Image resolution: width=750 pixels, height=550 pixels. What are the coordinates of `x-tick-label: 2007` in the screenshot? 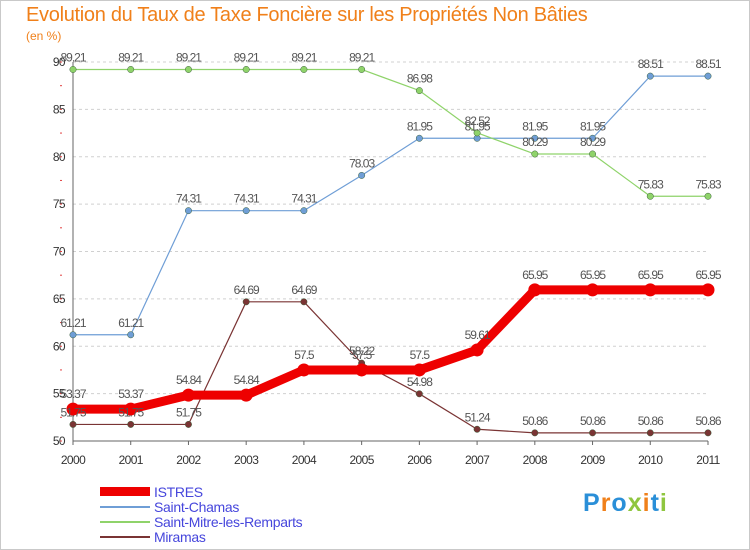 It's located at (477, 460).